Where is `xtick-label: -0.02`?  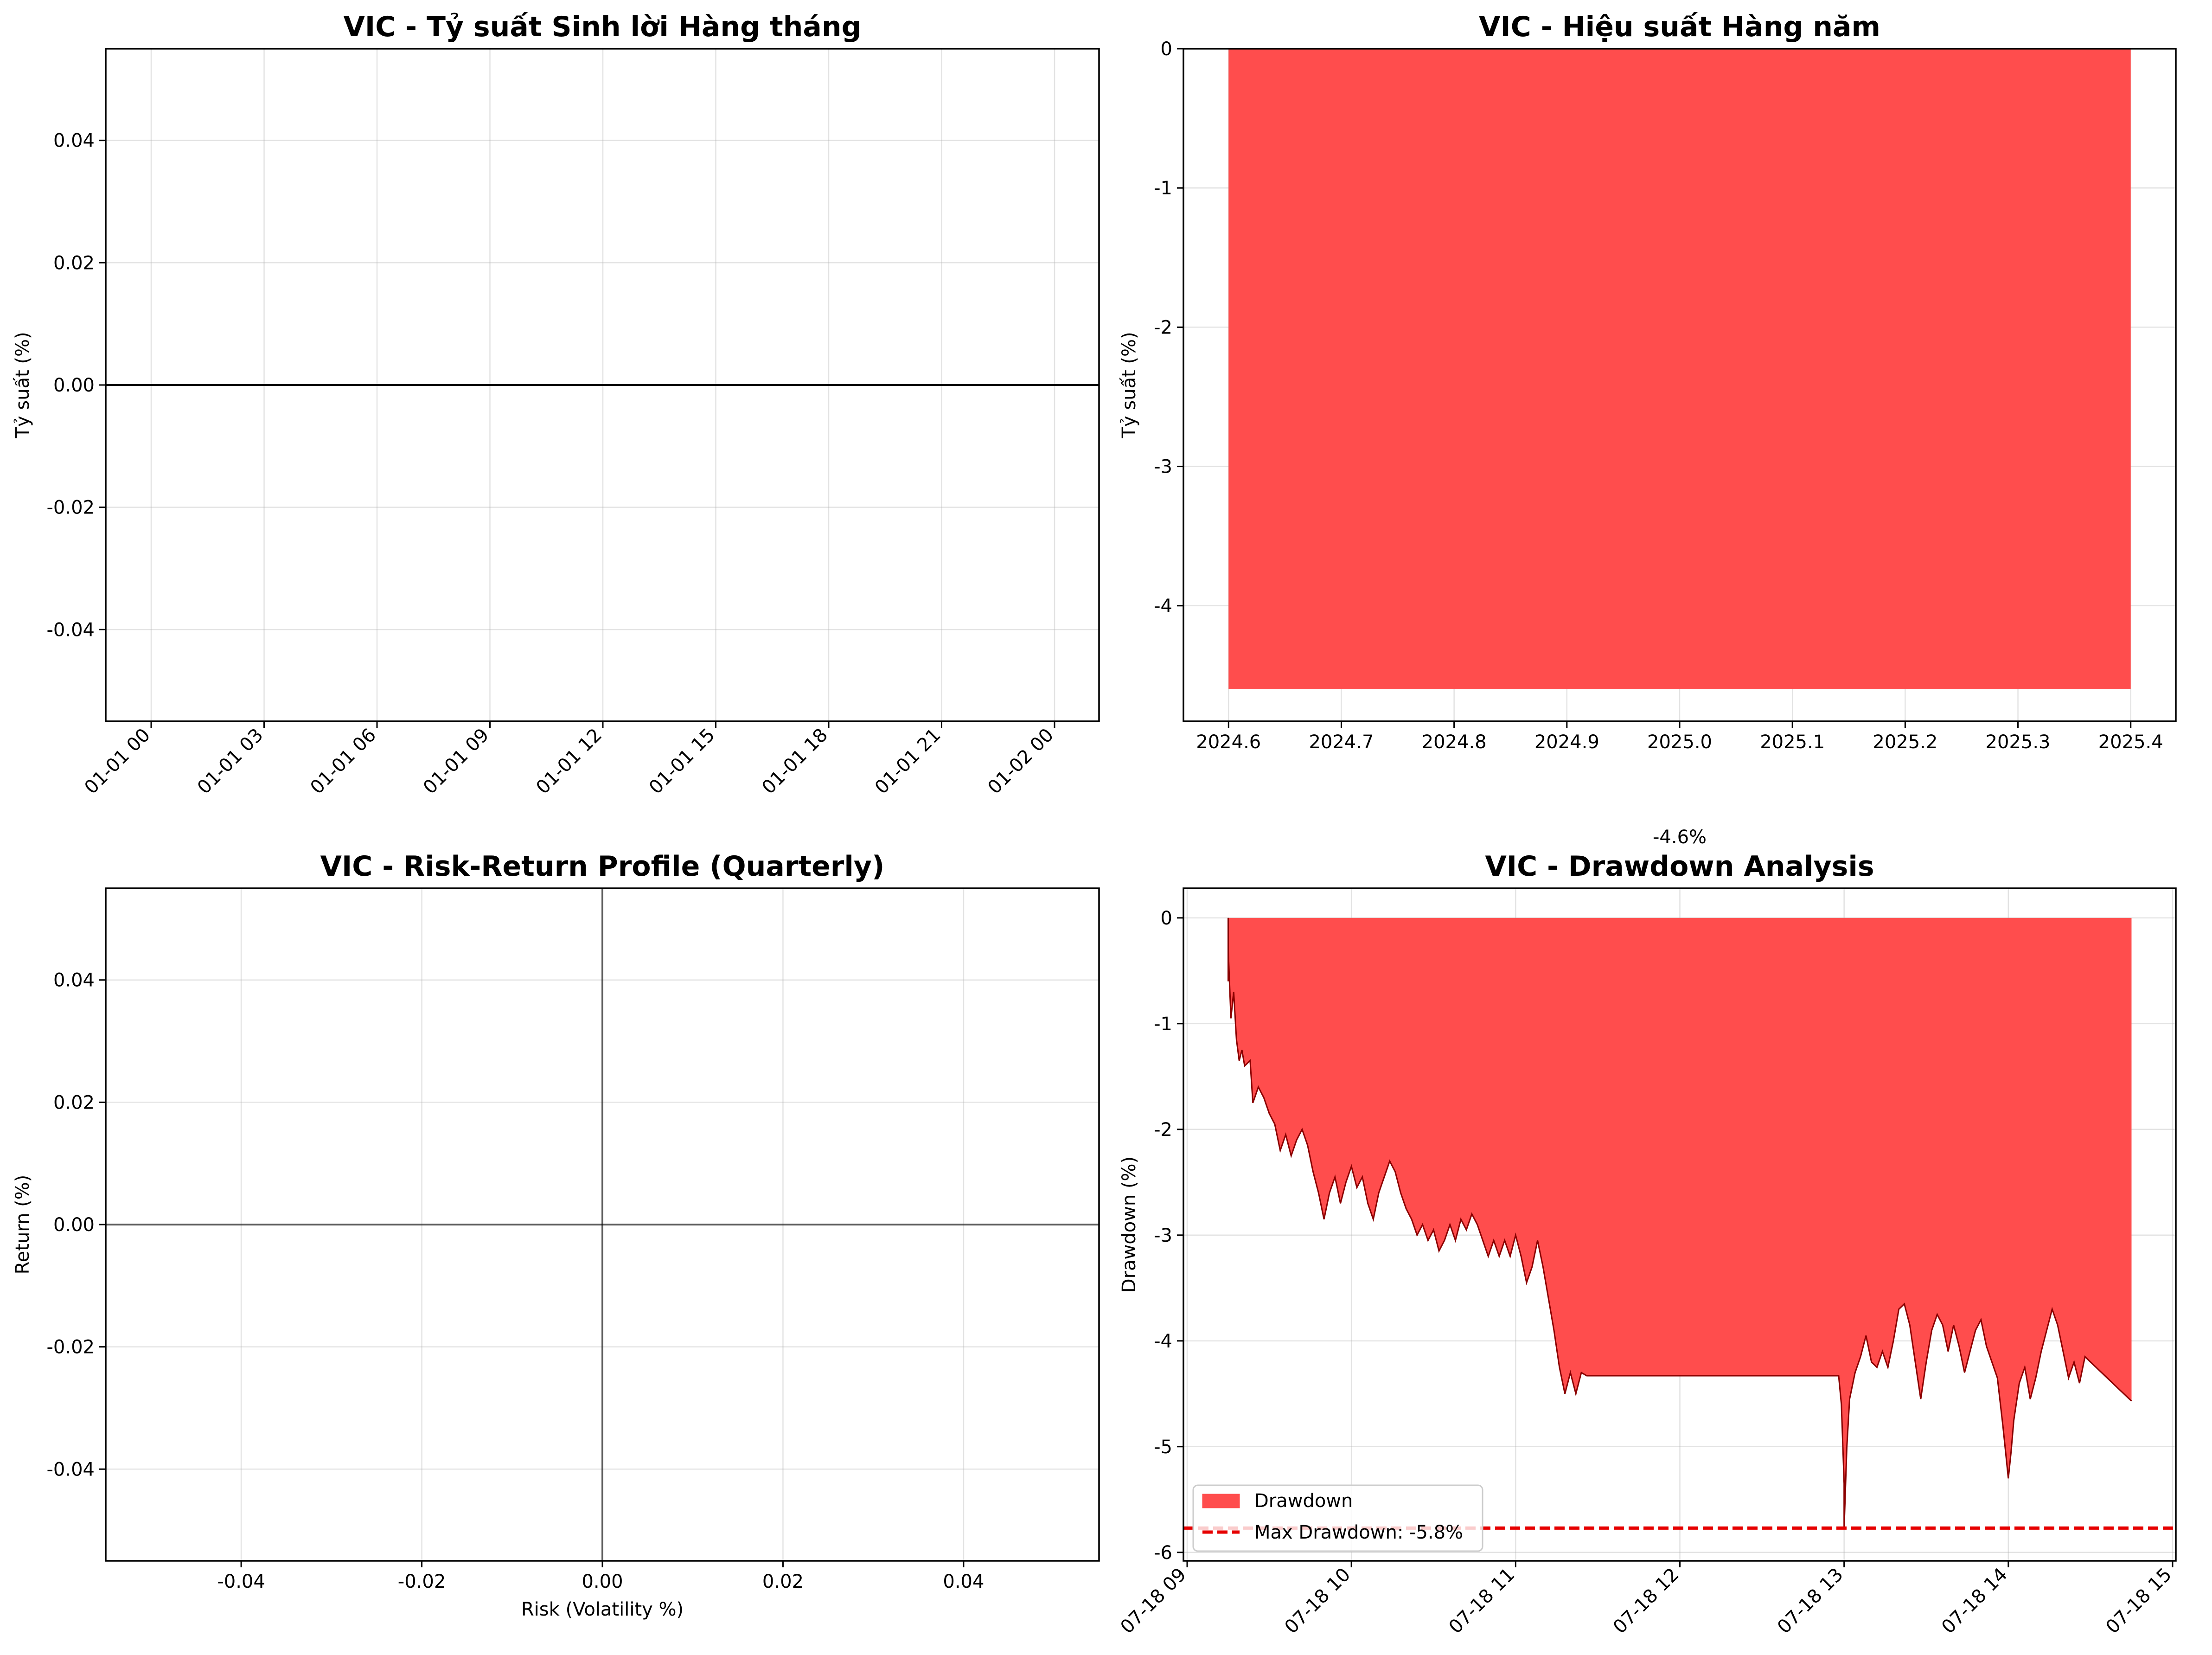
xtick-label: -0.02 is located at coordinates (422, 1581).